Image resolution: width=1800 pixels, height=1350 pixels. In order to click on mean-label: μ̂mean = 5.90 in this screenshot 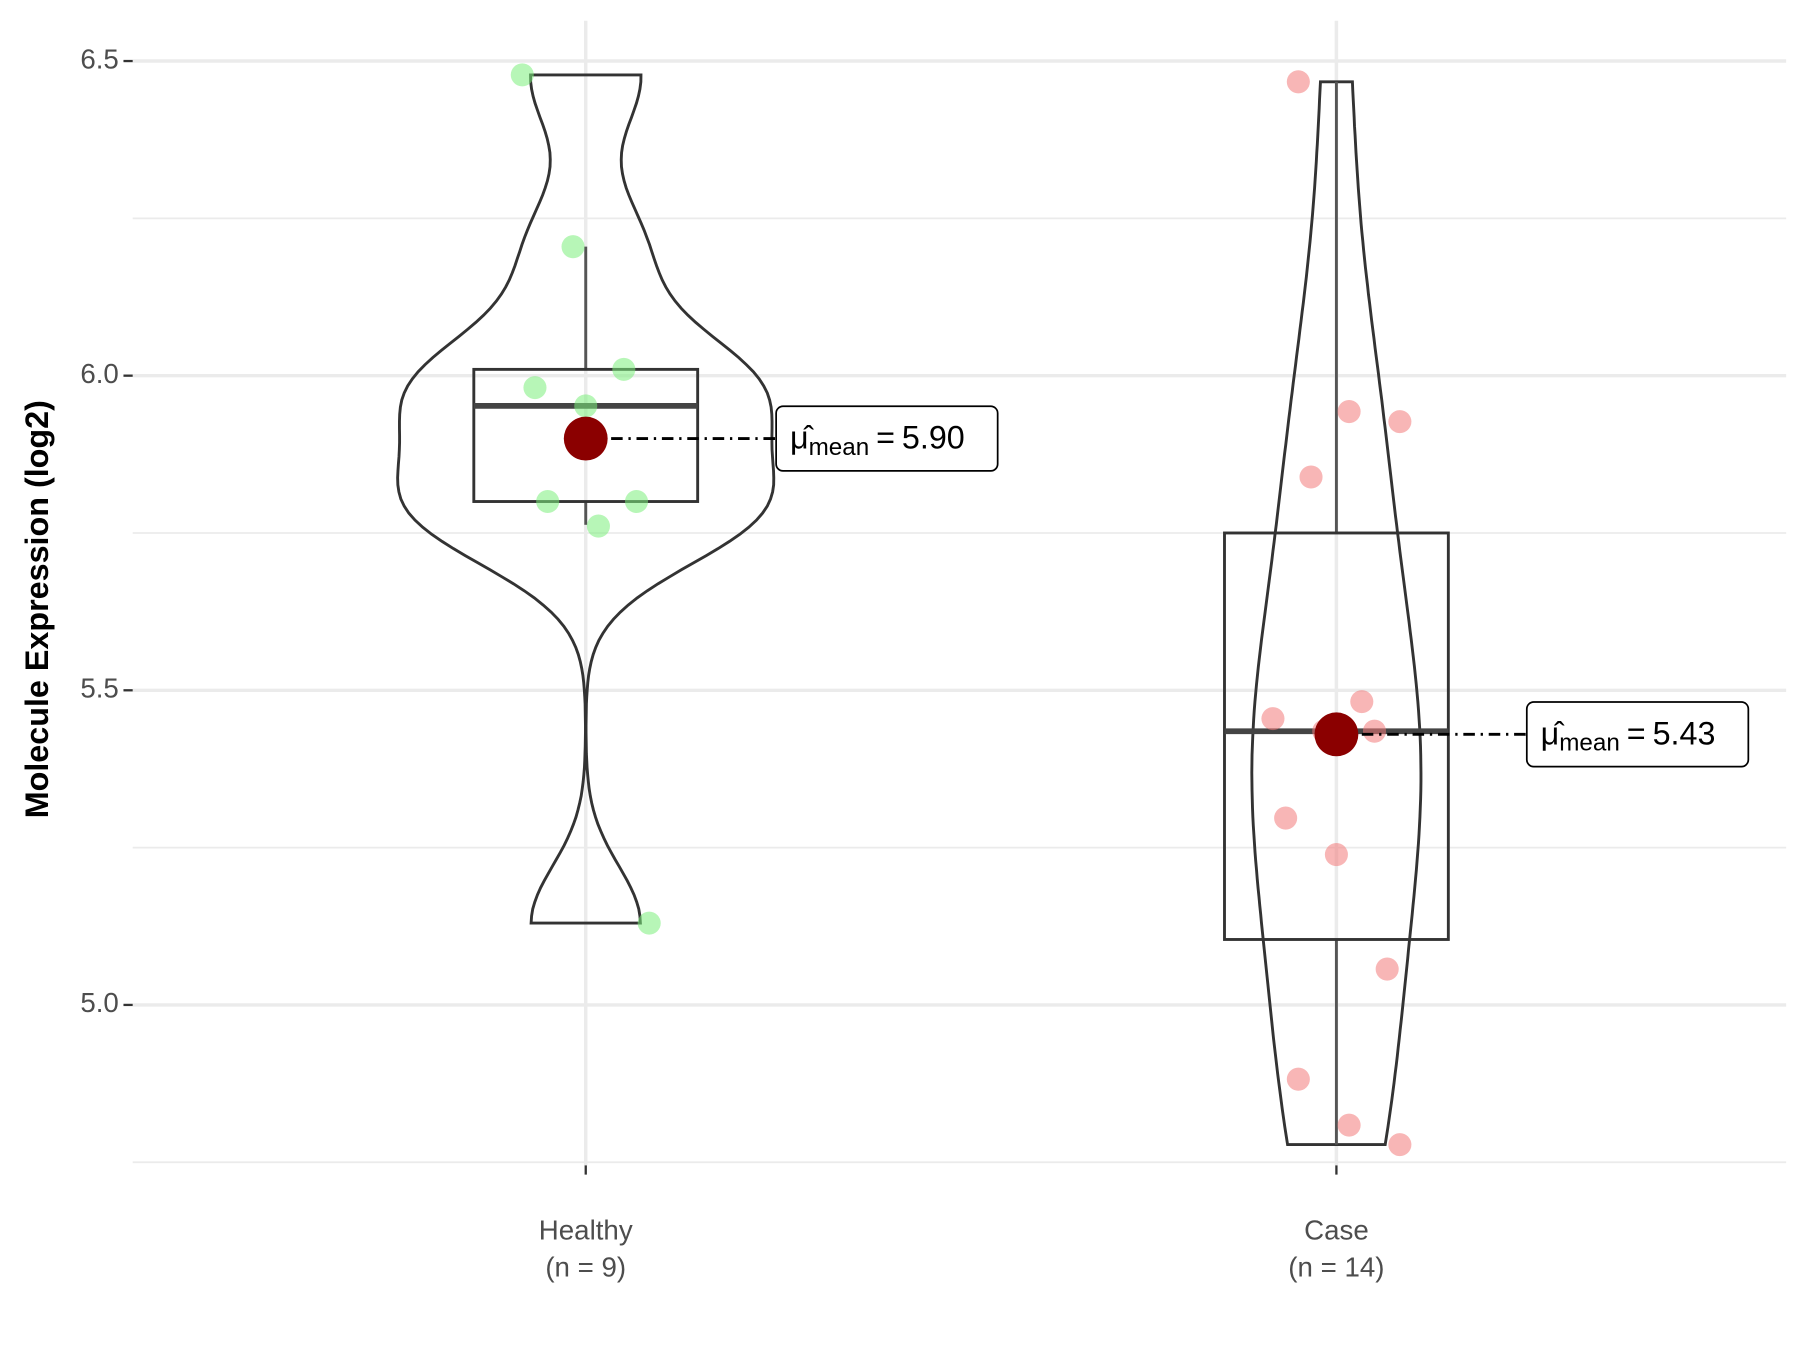, I will do `click(877, 440)`.